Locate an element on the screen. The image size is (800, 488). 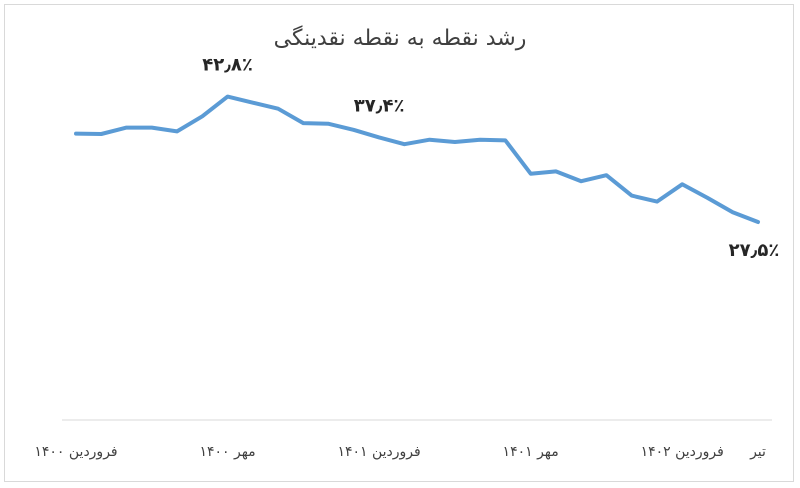
data-label: ۲۷٫۵٪ is located at coordinates (754, 250).